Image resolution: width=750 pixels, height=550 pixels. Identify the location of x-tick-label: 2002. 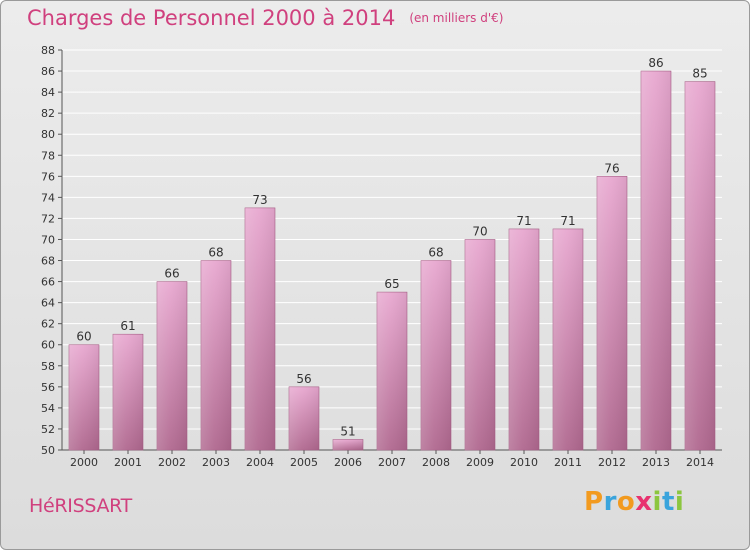
(172, 462).